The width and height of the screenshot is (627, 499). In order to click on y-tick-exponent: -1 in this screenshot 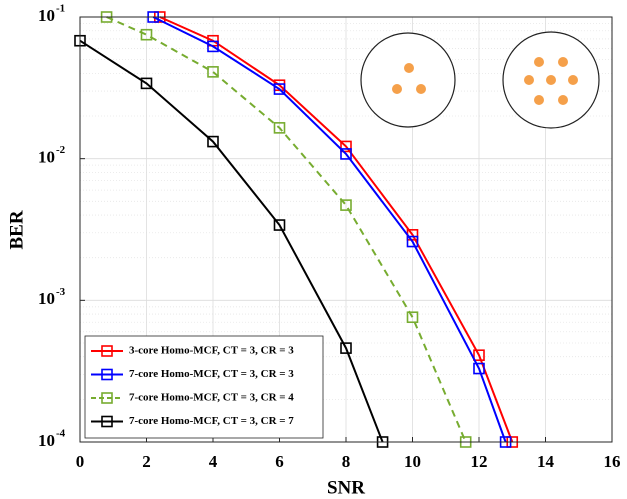, I will do `click(60, 9)`.